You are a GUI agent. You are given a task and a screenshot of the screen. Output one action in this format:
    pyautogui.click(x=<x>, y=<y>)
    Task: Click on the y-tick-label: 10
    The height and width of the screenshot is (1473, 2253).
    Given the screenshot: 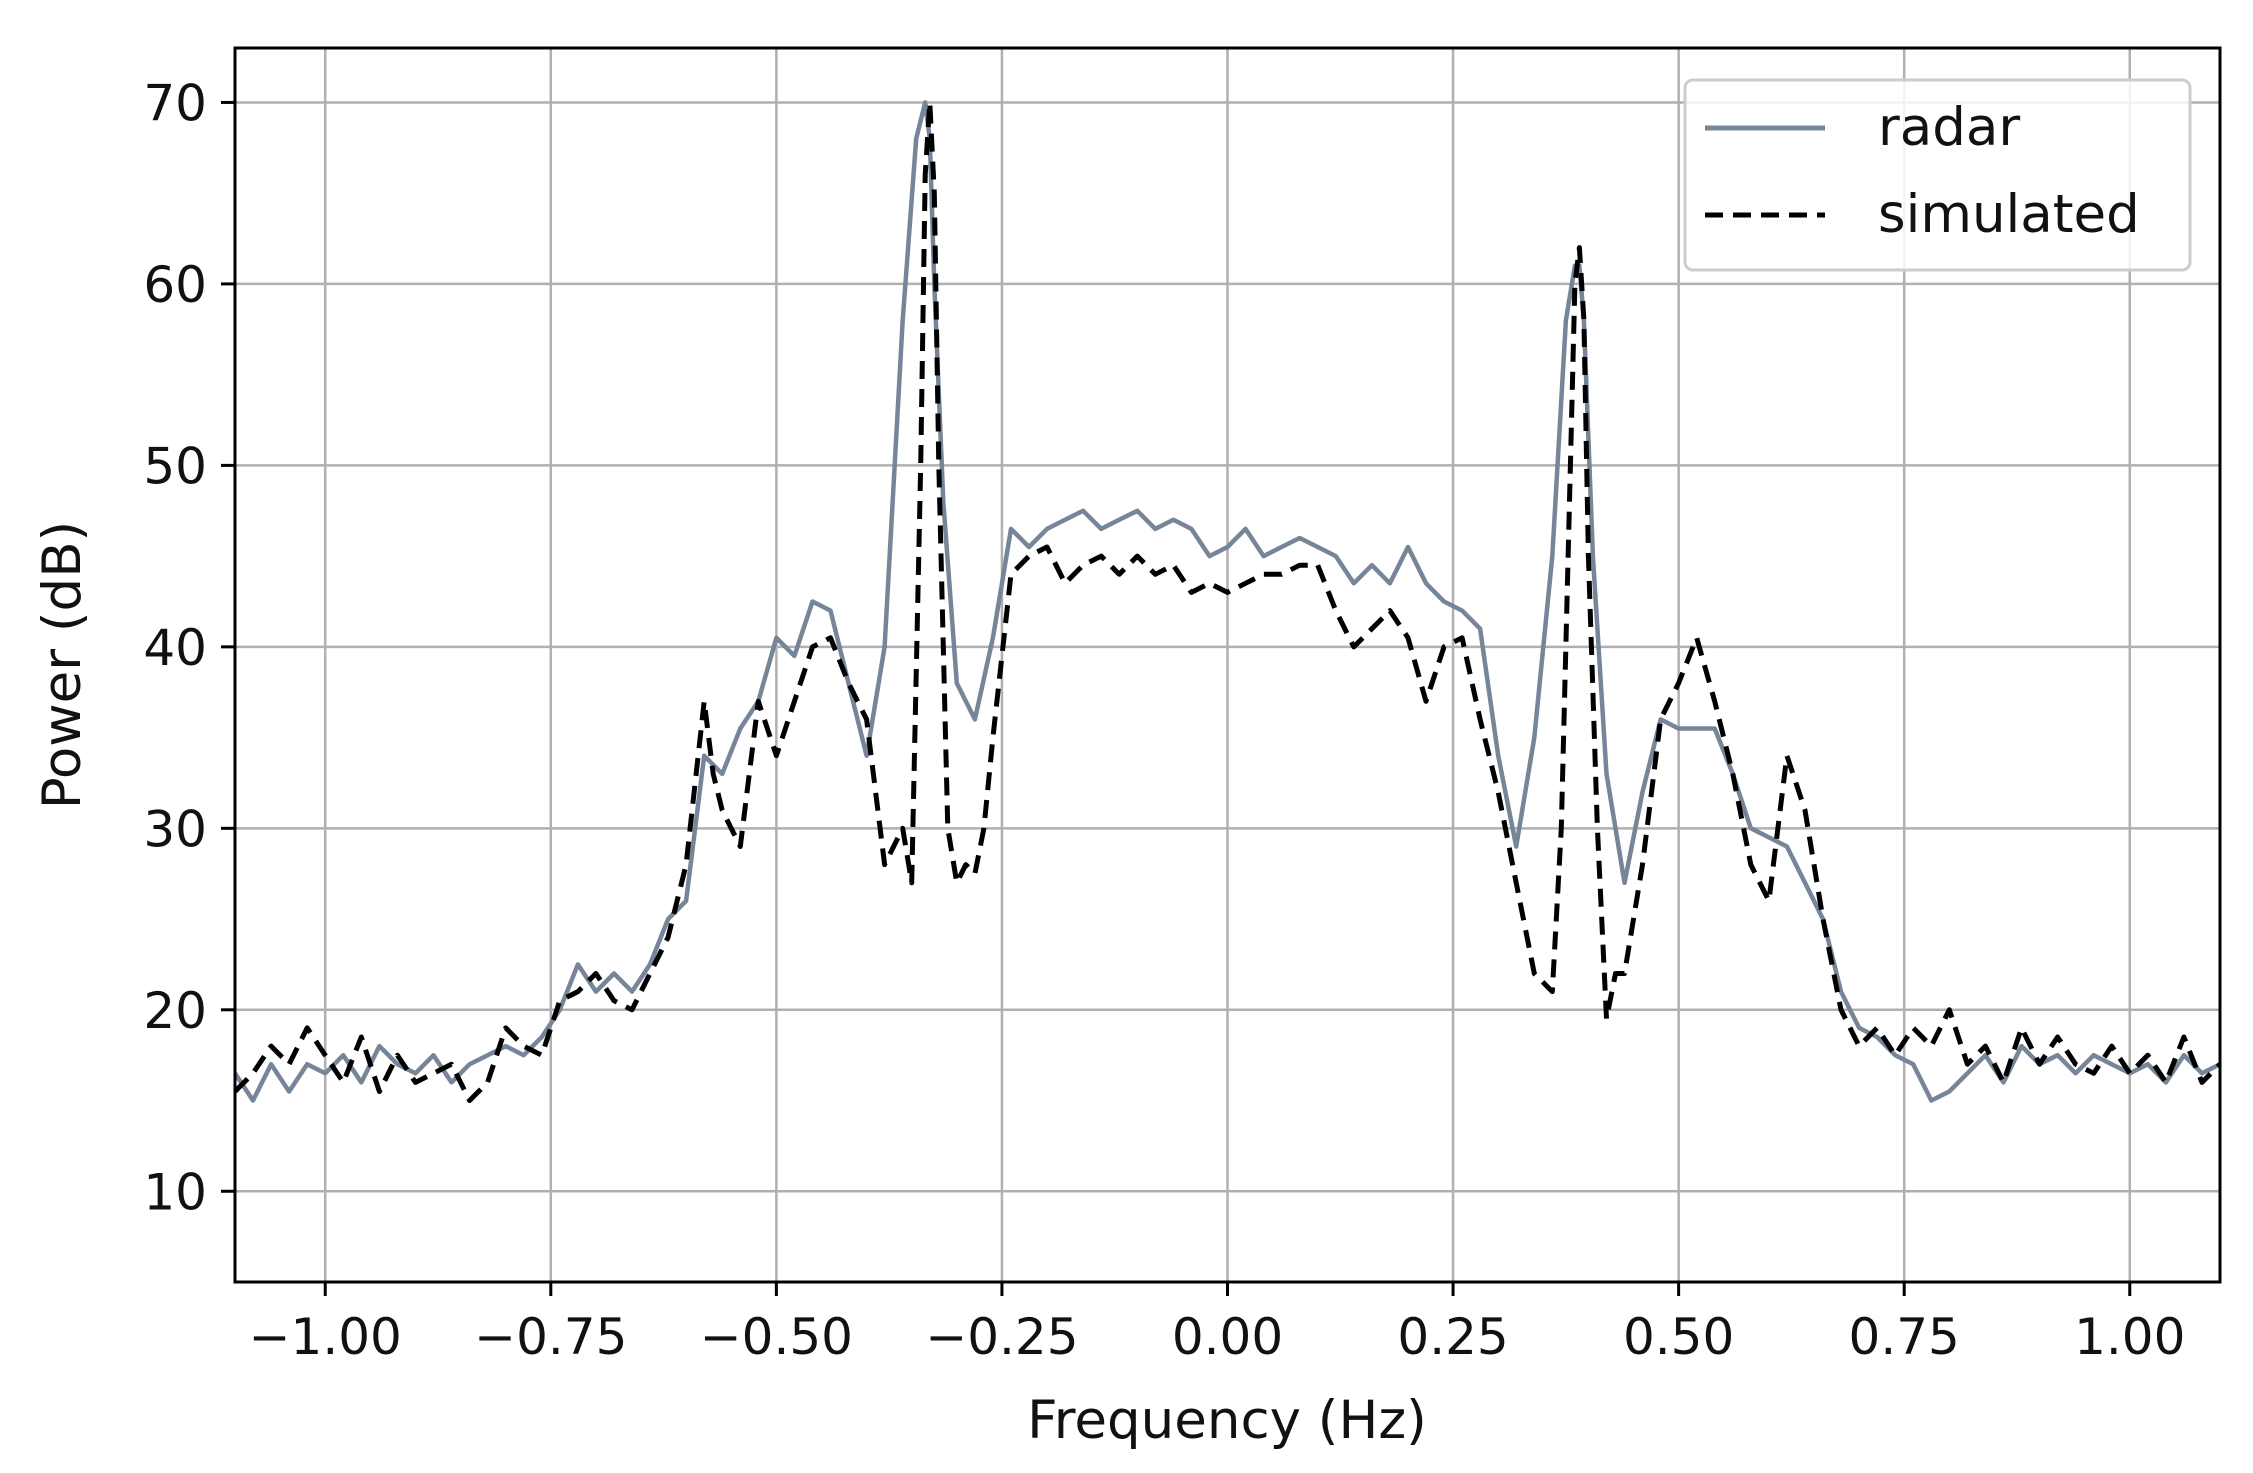 What is the action you would take?
    pyautogui.click(x=175, y=1192)
    